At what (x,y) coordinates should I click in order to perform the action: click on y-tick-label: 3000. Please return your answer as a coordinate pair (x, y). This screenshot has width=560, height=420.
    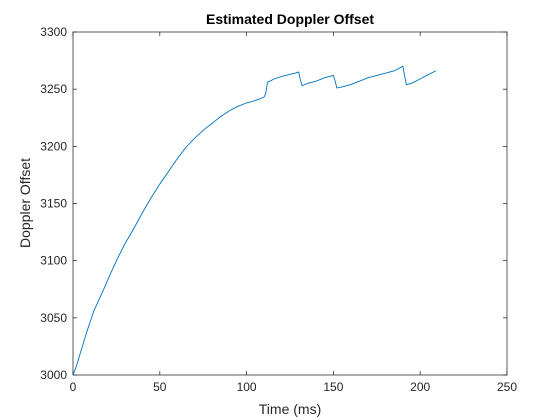
    Looking at the image, I should click on (53, 375).